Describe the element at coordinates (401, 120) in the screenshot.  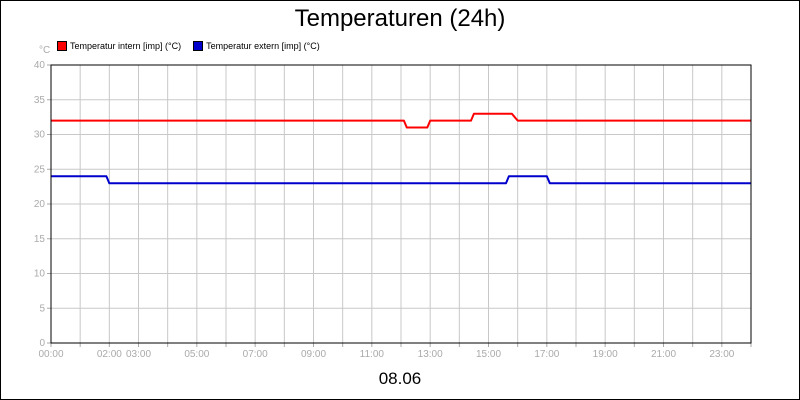
I see `series-line-intern` at that location.